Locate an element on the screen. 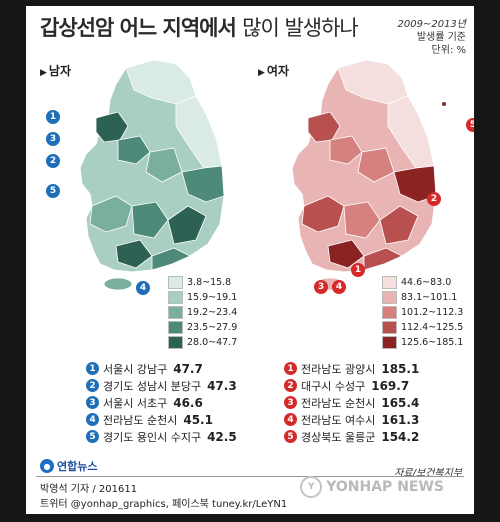  legend-row: 101.2~112.3 is located at coordinates (422, 312).